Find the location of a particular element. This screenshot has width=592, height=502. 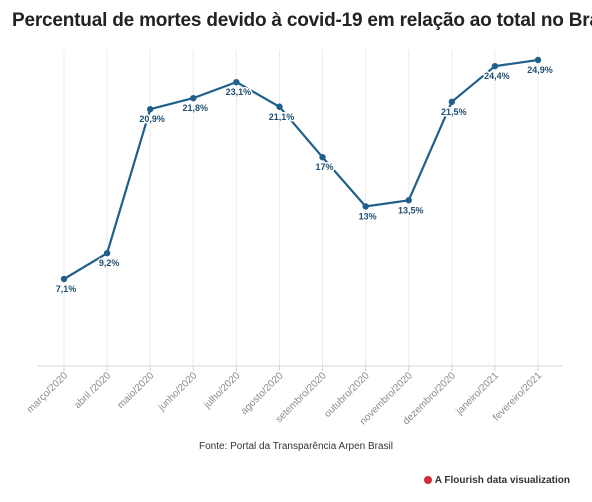

data-label-halo-0: 7,1% is located at coordinates (66, 289).